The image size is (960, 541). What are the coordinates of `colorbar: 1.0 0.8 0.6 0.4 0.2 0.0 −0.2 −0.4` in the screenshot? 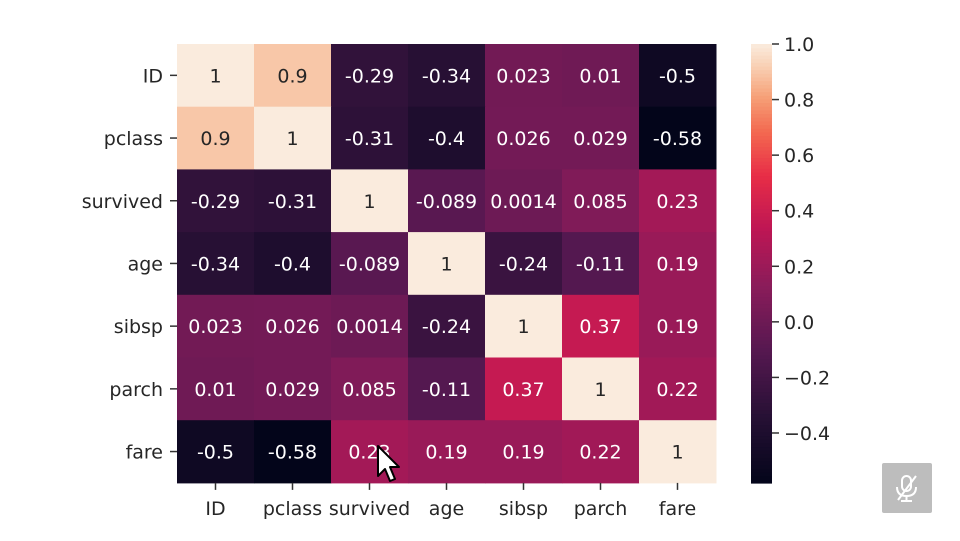 It's located at (790, 259).